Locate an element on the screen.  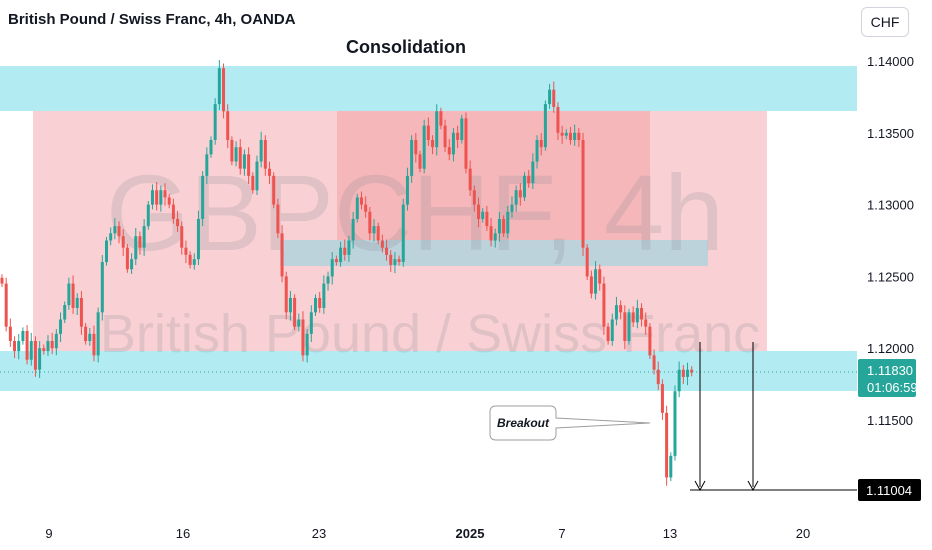
price-tick-label: 1.14000 is located at coordinates (890, 61).